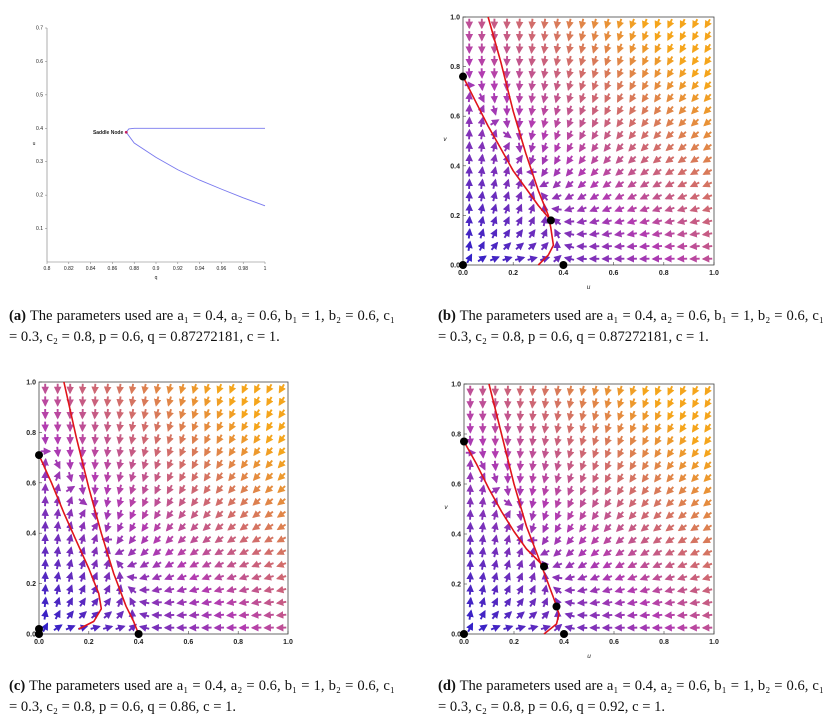 The height and width of the screenshot is (723, 838). I want to click on y-axis-label: v, so click(445, 139).